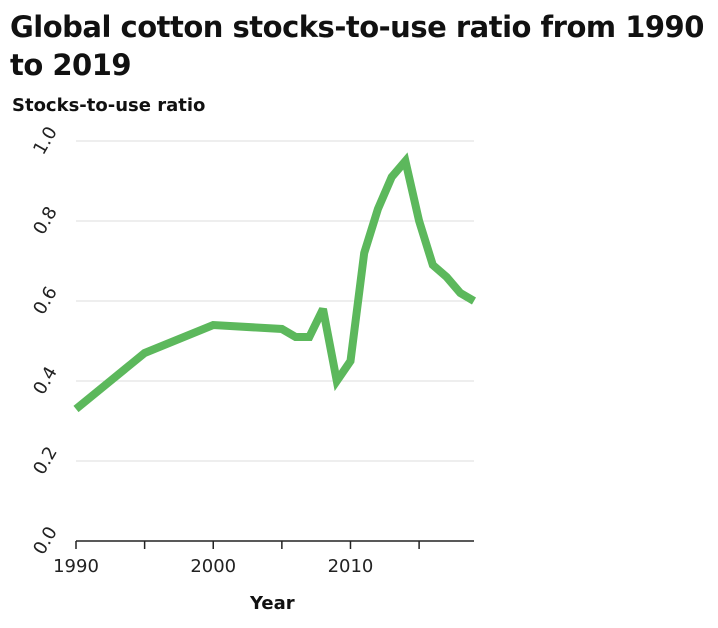 This screenshot has width=718, height=628. What do you see at coordinates (213, 566) in the screenshot?
I see `x-tick-label: 2000` at bounding box center [213, 566].